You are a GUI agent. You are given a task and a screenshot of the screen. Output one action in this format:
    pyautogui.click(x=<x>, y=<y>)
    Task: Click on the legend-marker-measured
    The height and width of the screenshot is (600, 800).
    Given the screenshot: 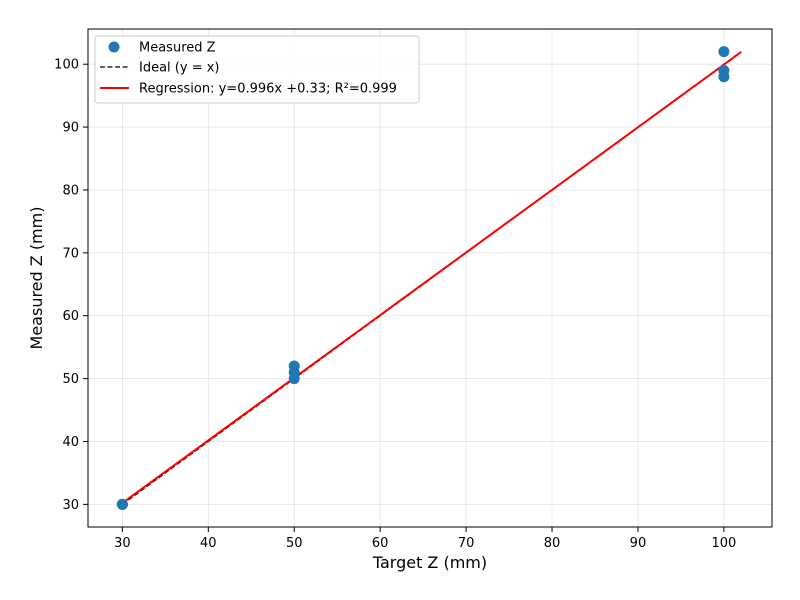 What is the action you would take?
    pyautogui.click(x=114, y=47)
    